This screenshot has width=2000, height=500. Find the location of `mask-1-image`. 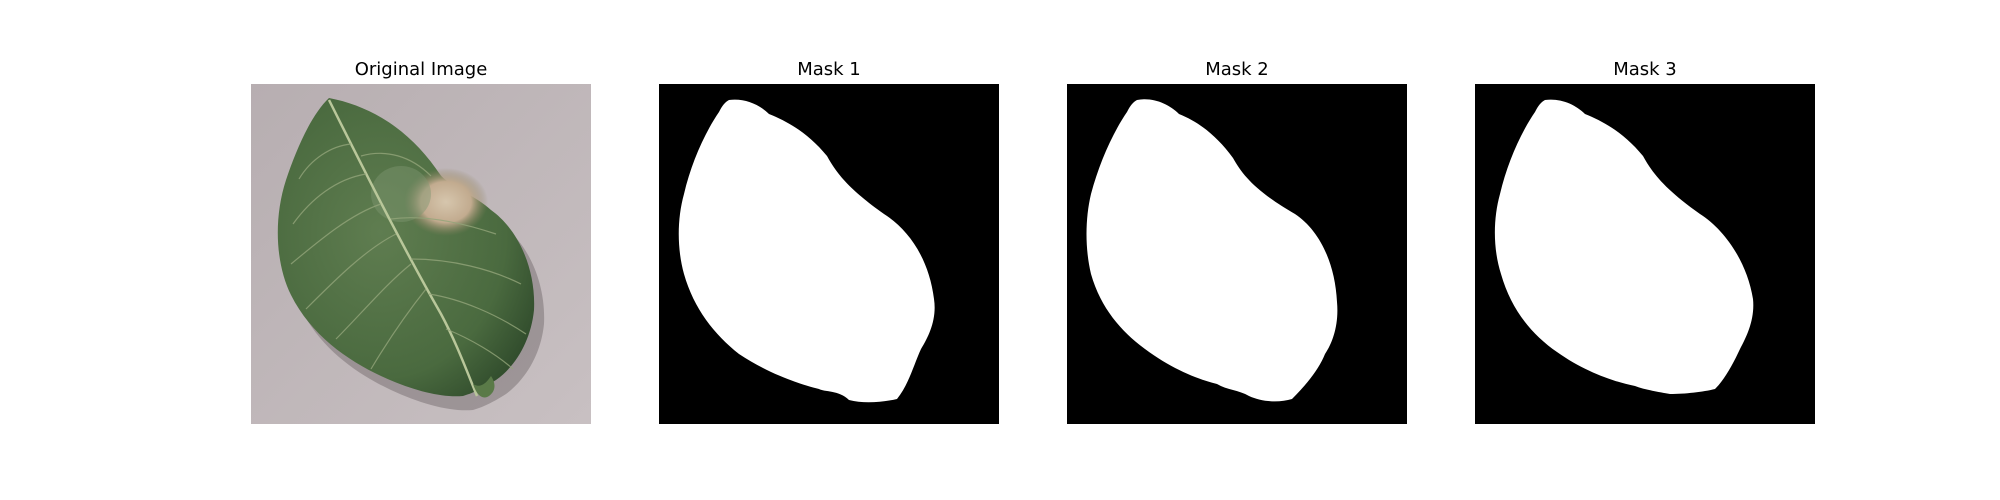

mask-1-image is located at coordinates (829, 254).